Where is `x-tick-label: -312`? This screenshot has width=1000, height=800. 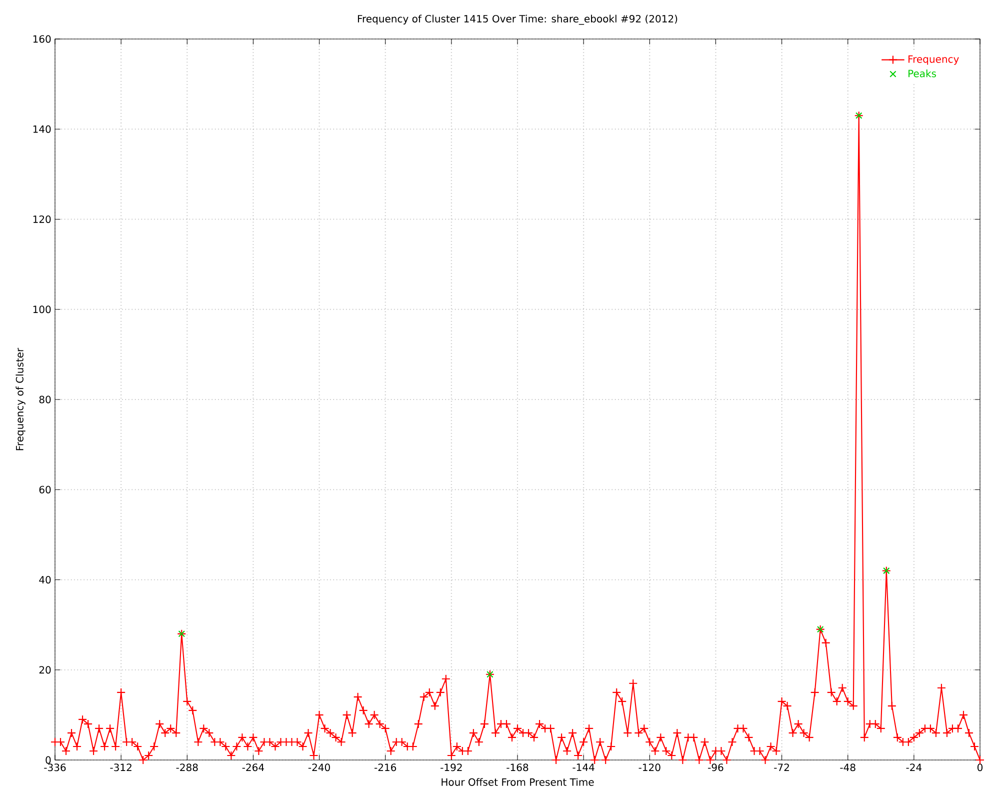
x-tick-label: -312 is located at coordinates (121, 768).